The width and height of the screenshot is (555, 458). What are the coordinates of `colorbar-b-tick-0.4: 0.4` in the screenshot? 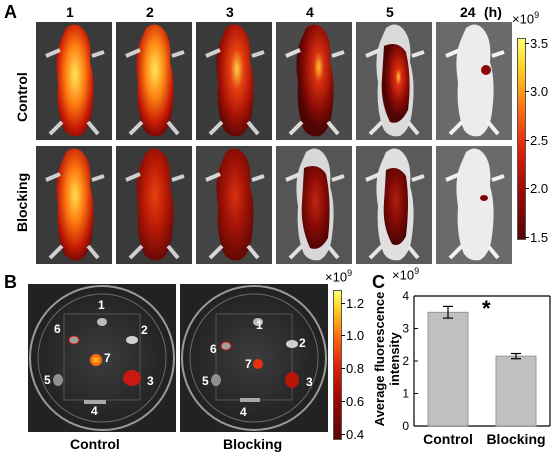 It's located at (355, 434).